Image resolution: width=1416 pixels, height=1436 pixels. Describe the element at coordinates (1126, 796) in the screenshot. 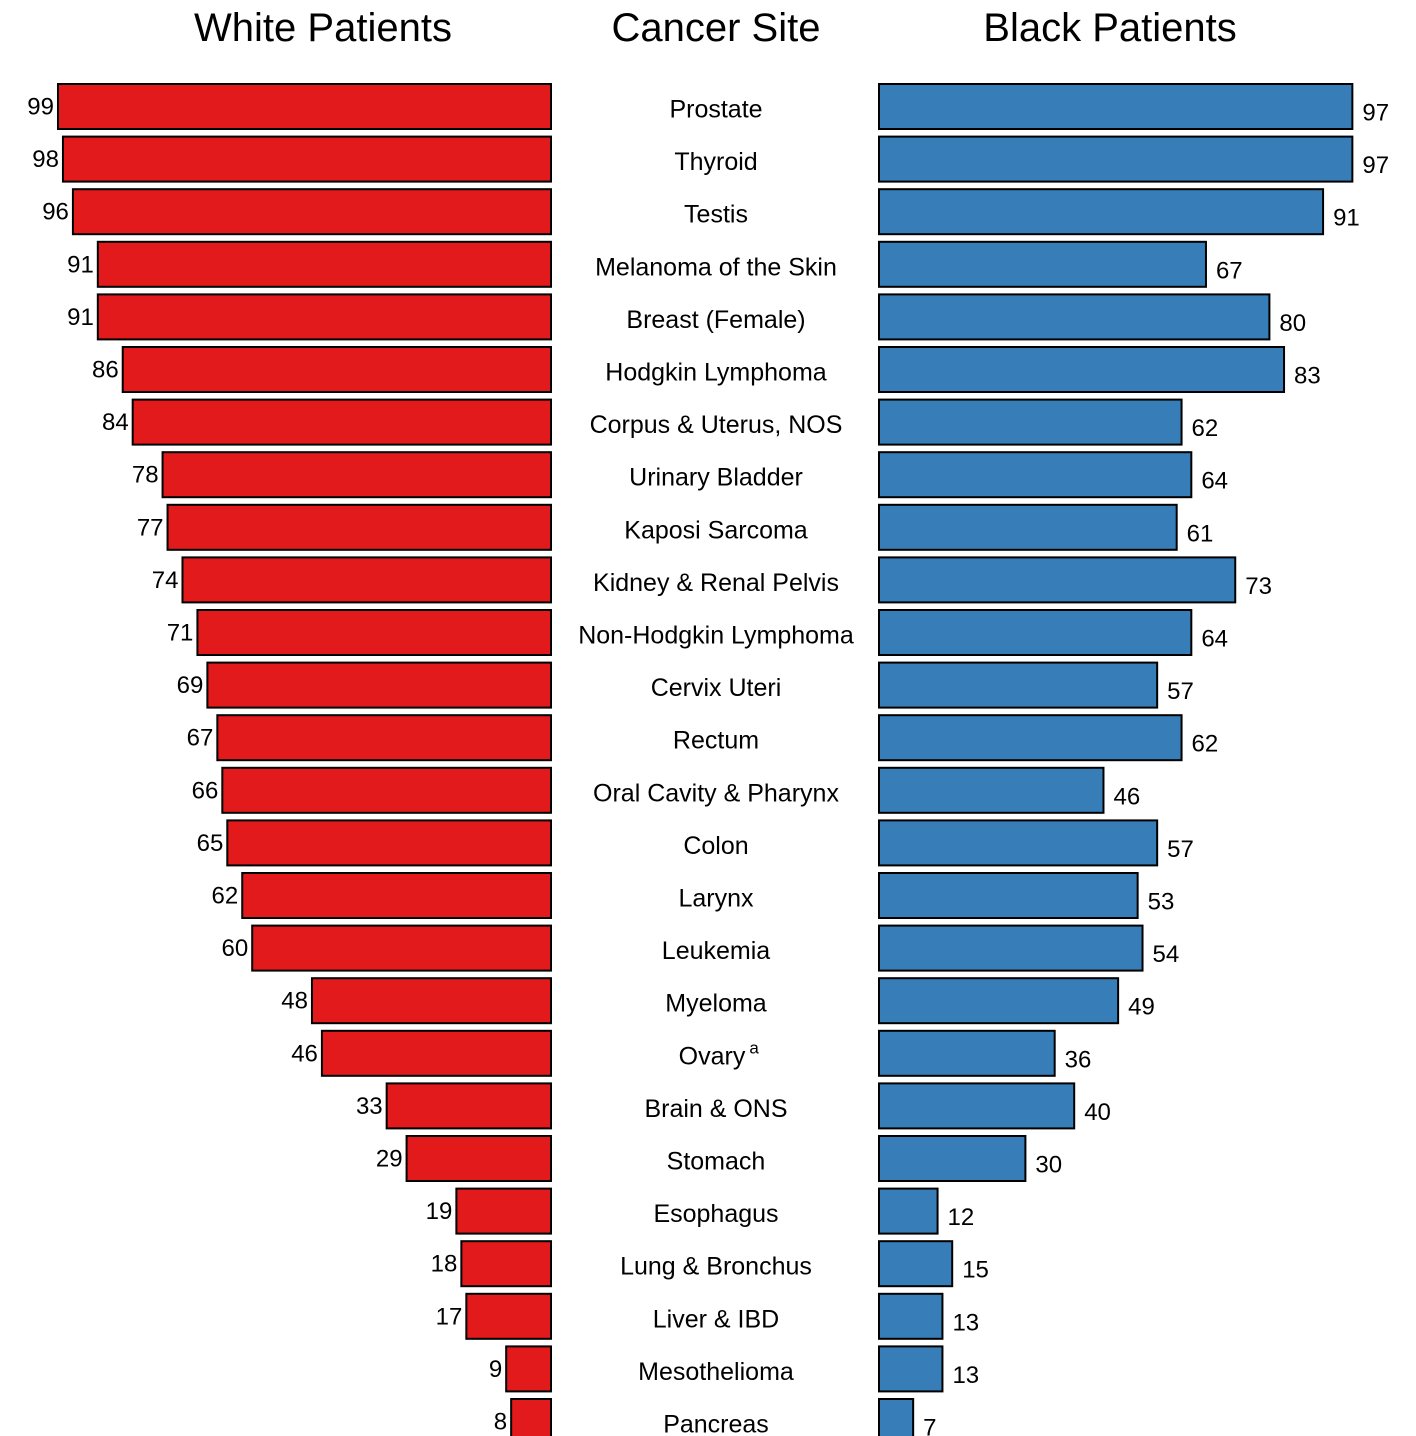

I see `black-value-label: 46` at that location.